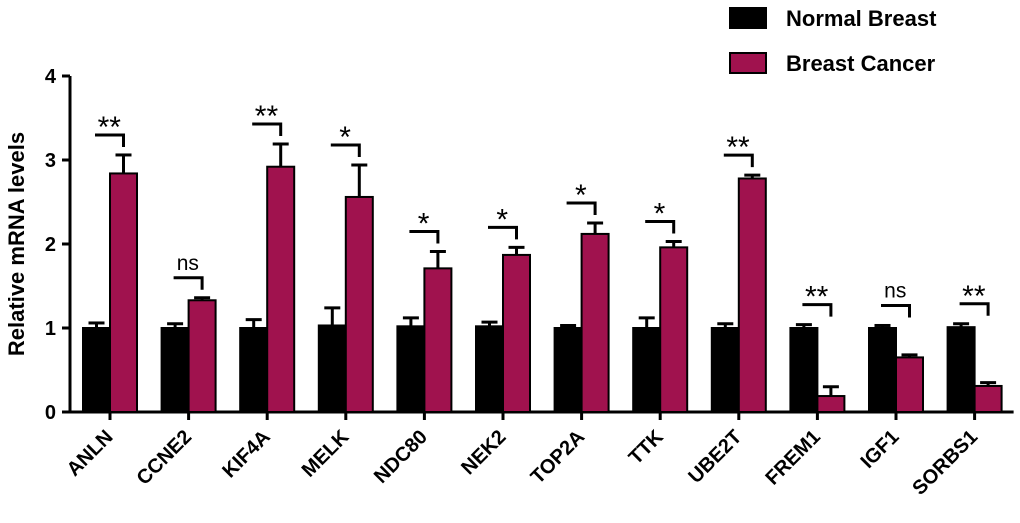 The height and width of the screenshot is (523, 1020). What do you see at coordinates (50, 329) in the screenshot?
I see `y-tick-label: 1` at bounding box center [50, 329].